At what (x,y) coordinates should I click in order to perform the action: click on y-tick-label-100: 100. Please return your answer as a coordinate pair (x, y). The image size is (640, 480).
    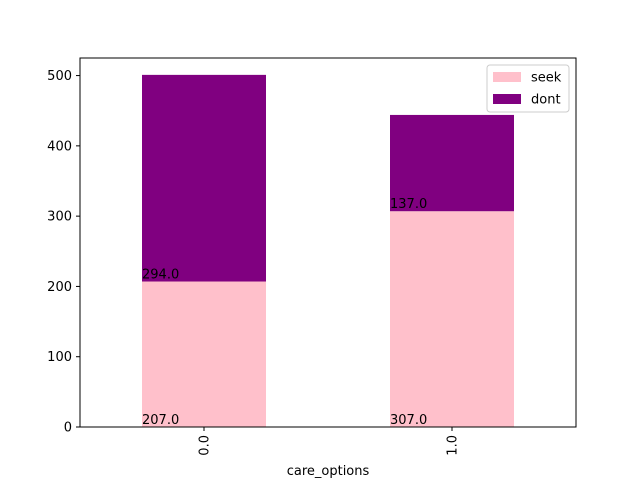
    Looking at the image, I should click on (59, 357).